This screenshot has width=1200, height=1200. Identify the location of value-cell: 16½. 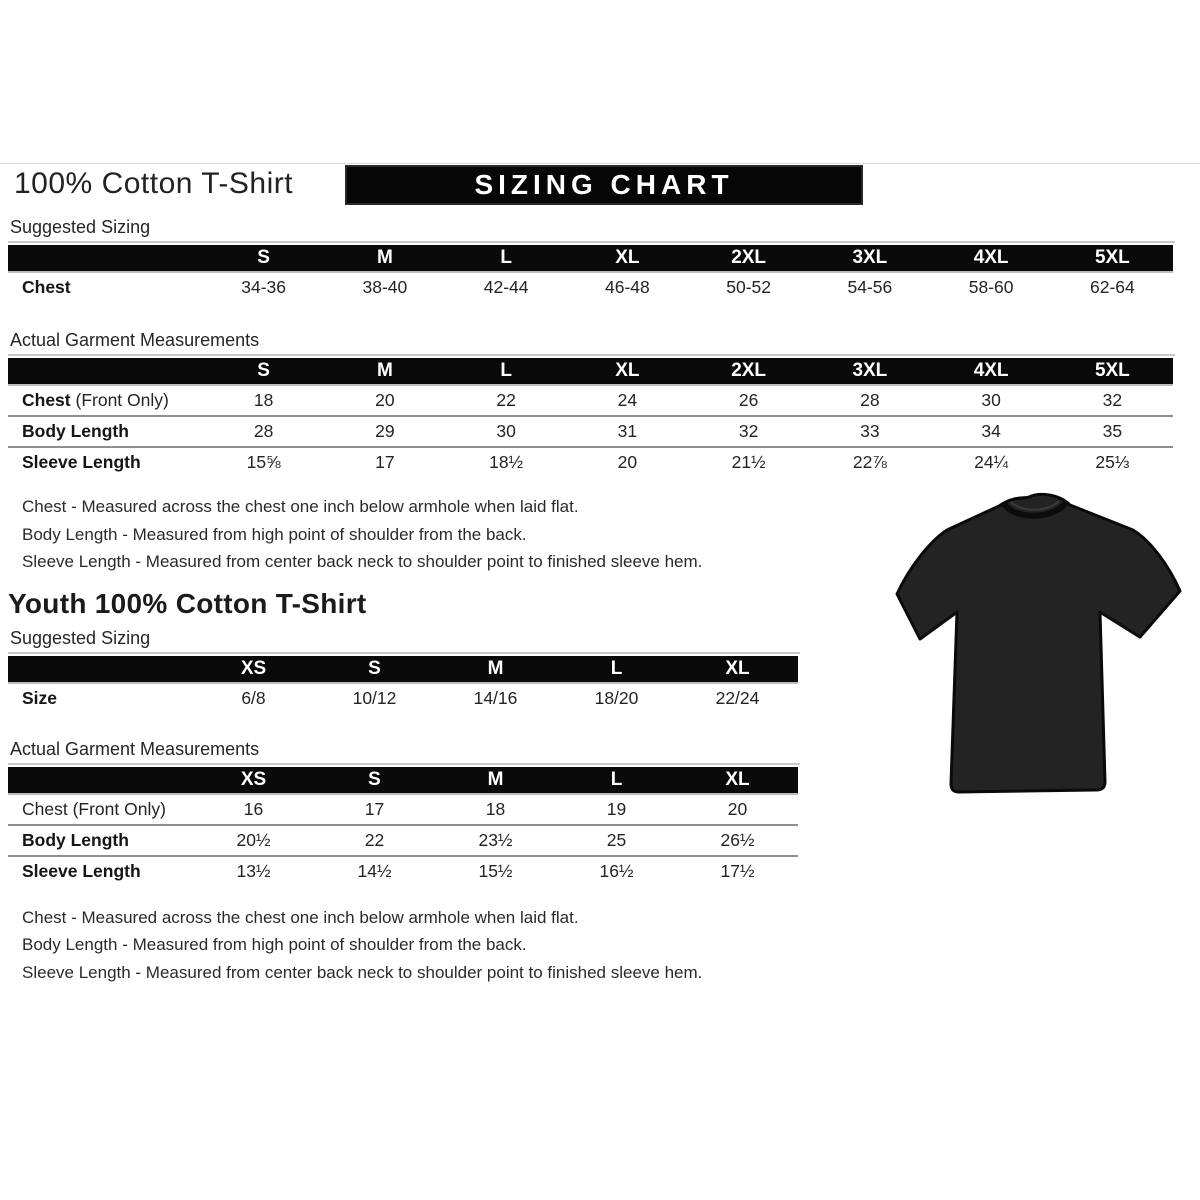
(616, 870).